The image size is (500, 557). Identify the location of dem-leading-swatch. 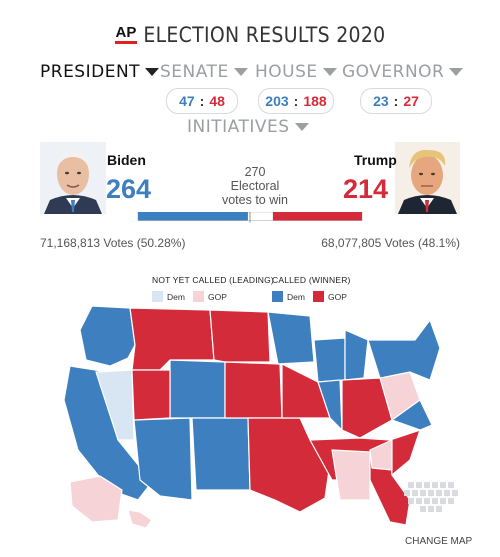
(157, 296).